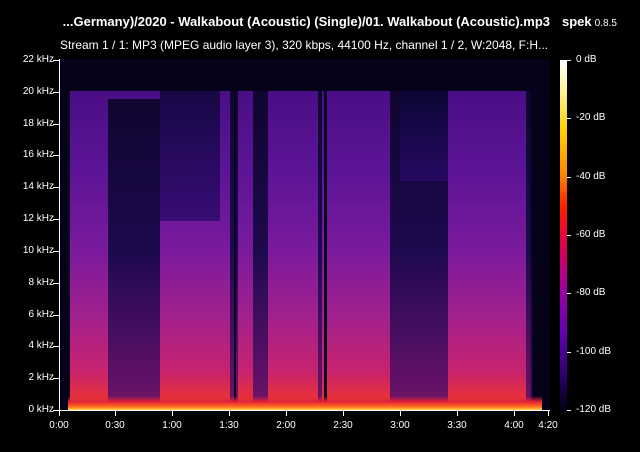 This screenshot has height=452, width=640. Describe the element at coordinates (229, 425) in the screenshot. I see `time-label: 1:30` at that location.